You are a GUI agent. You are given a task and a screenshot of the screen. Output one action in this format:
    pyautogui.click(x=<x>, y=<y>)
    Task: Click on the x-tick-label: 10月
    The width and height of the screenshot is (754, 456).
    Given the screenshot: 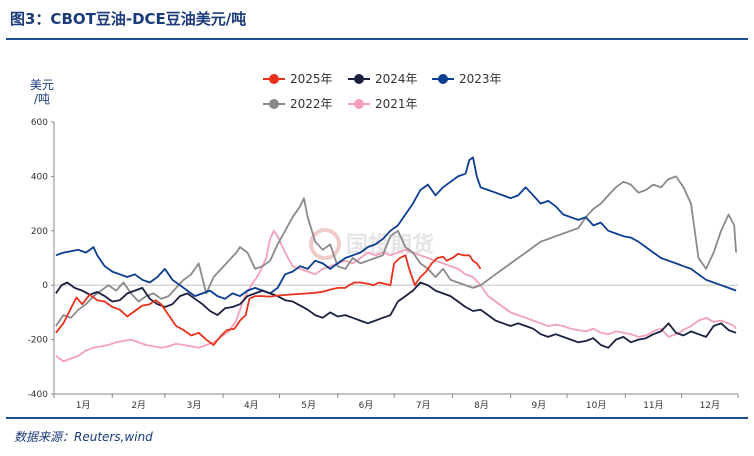 What is the action you would take?
    pyautogui.click(x=596, y=405)
    